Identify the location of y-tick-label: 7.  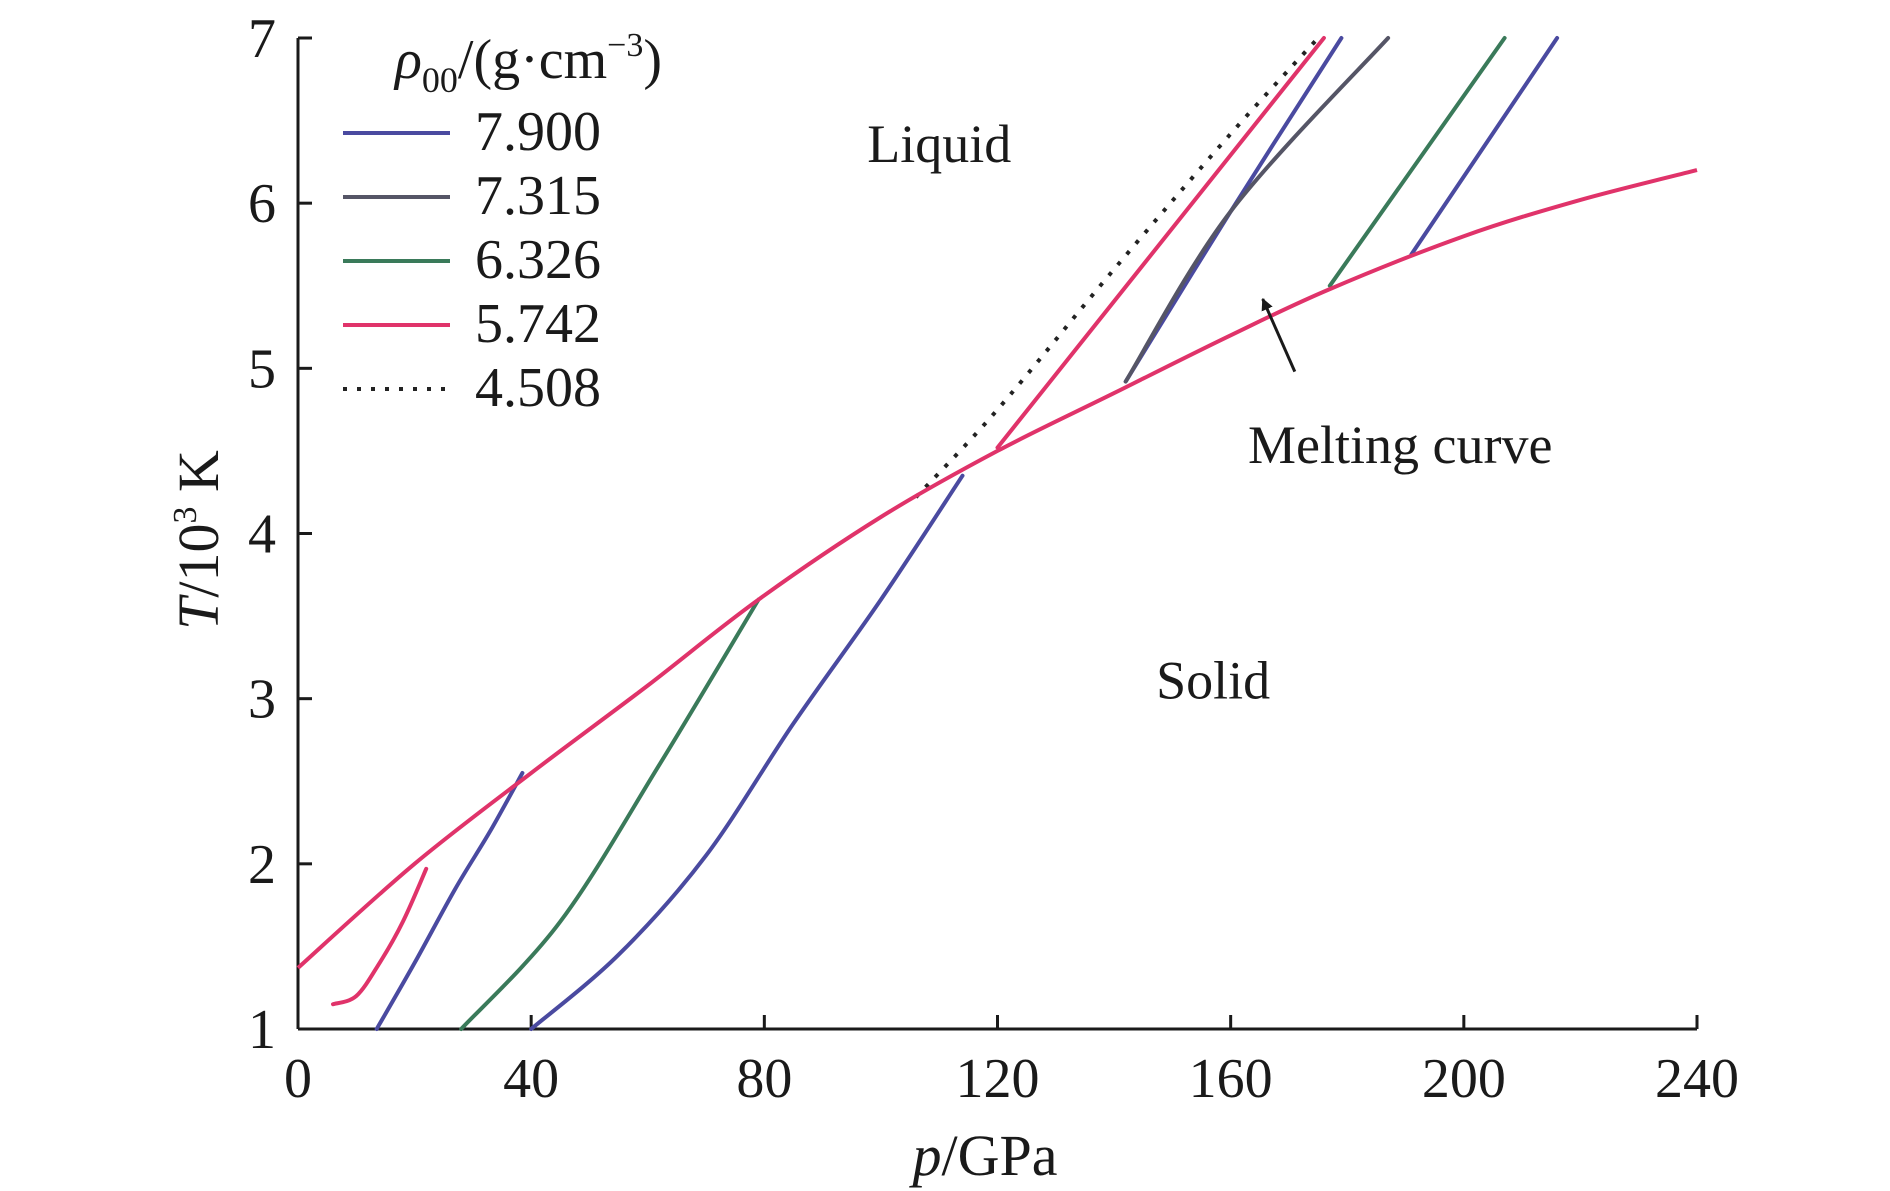
(262, 39).